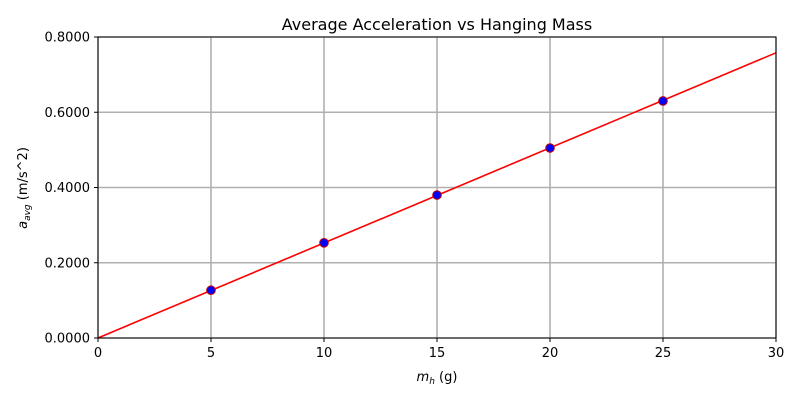 The image size is (800, 404). What do you see at coordinates (211, 353) in the screenshot?
I see `x-tick-label: 5` at bounding box center [211, 353].